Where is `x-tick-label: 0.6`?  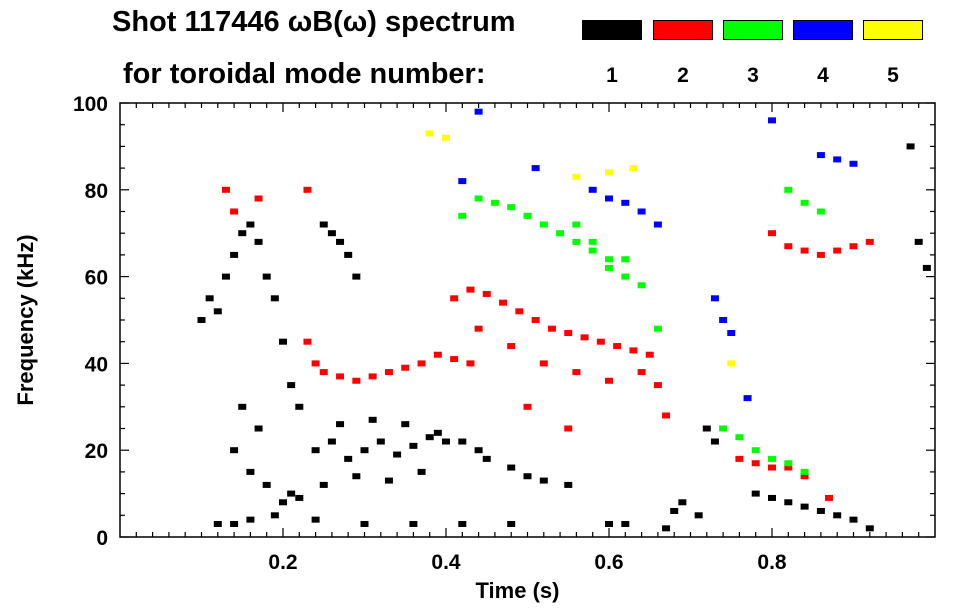 x-tick-label: 0.6 is located at coordinates (608, 562).